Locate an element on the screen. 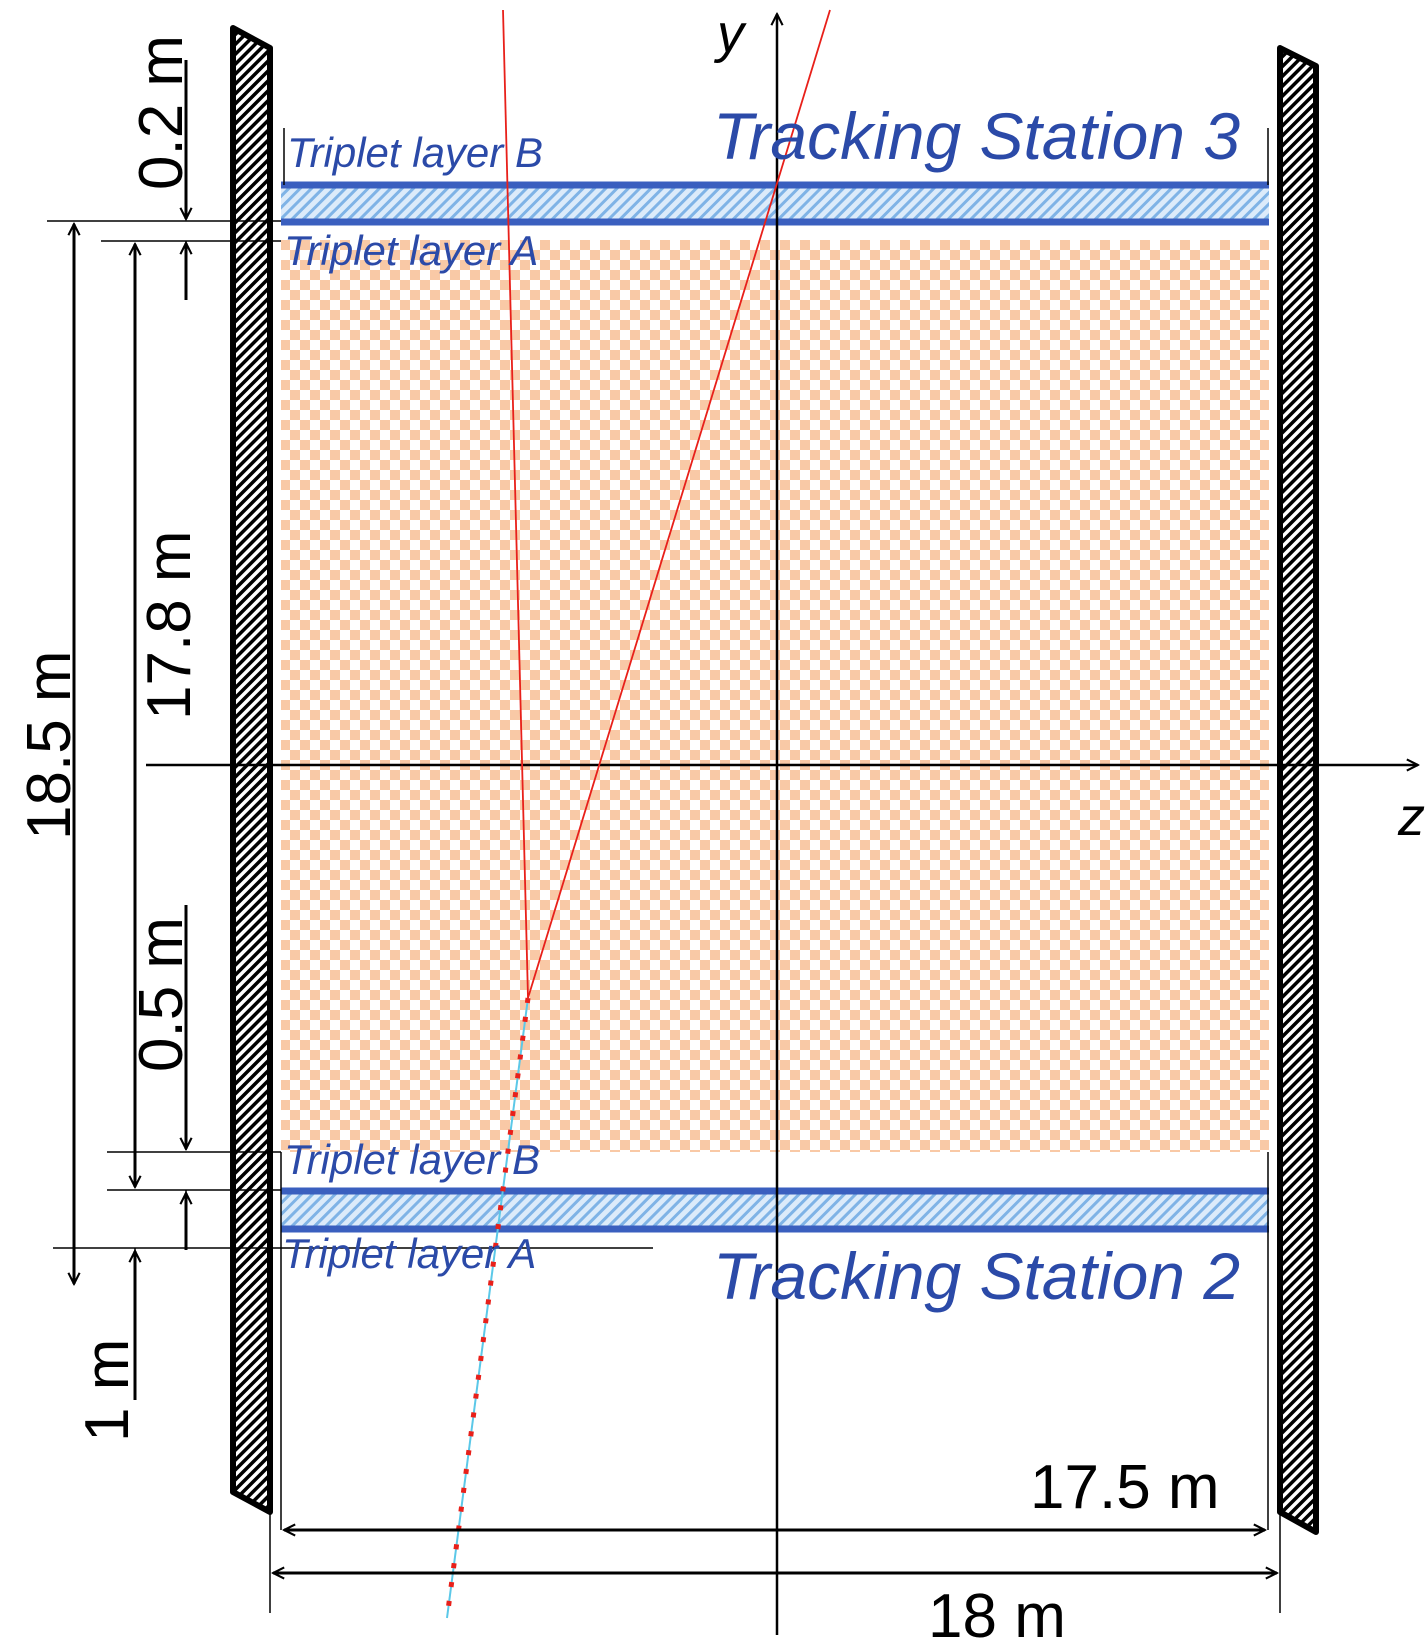 This screenshot has width=1428, height=1643. track-right is located at coordinates (679, 504).